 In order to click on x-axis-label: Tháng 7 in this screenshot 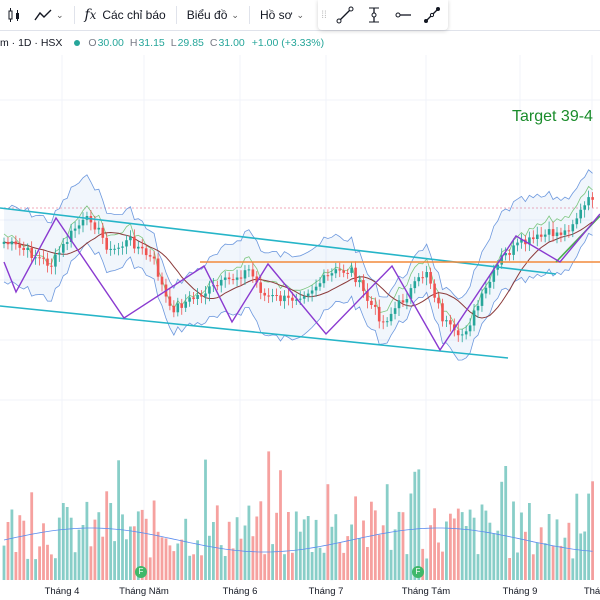, I will do `click(326, 591)`.